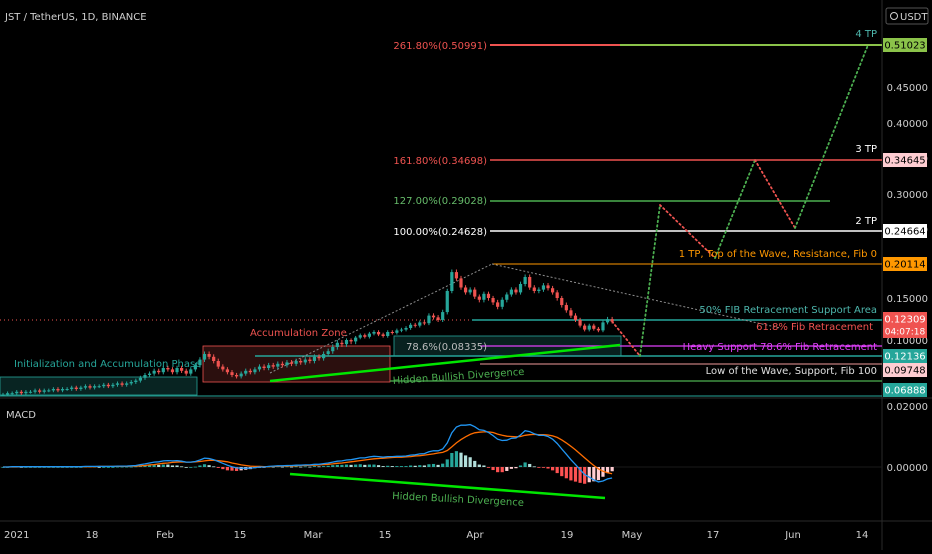 This screenshot has height=554, width=932. What do you see at coordinates (440, 232) in the screenshot?
I see `fib-100-label: 100.00%(0.24628)` at bounding box center [440, 232].